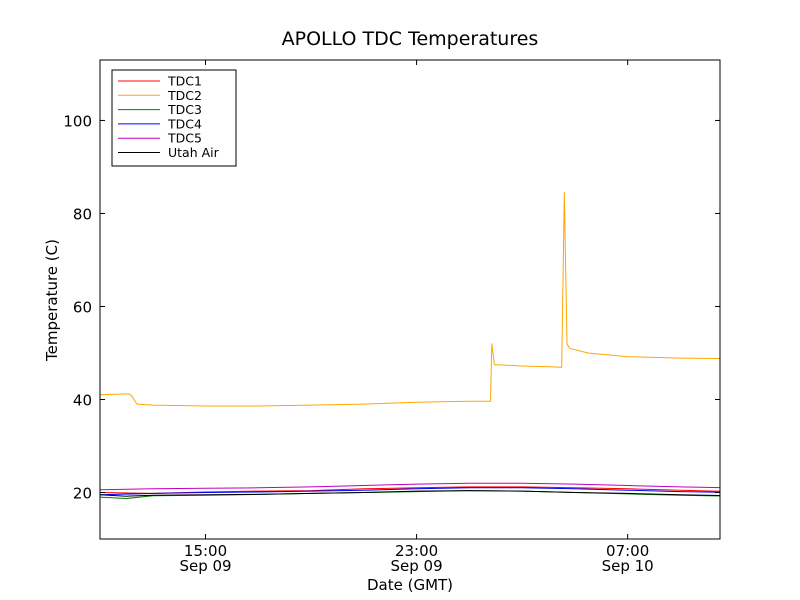 Image resolution: width=800 pixels, height=600 pixels. I want to click on x-tick-time-label-0: 15:00, so click(205, 551).